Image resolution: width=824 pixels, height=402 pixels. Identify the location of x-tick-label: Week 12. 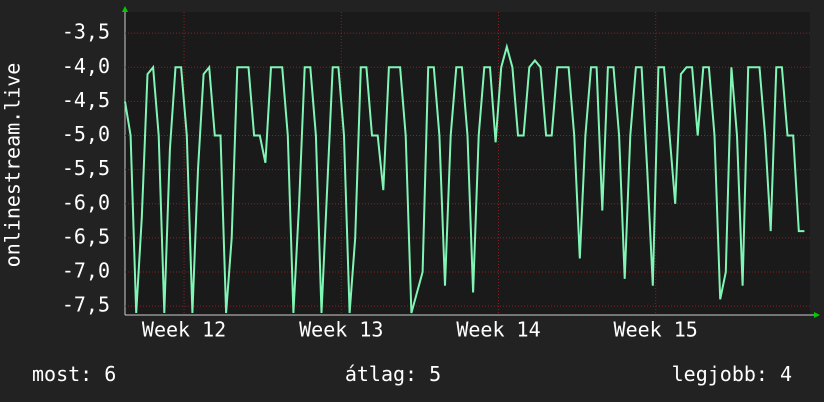
(184, 330).